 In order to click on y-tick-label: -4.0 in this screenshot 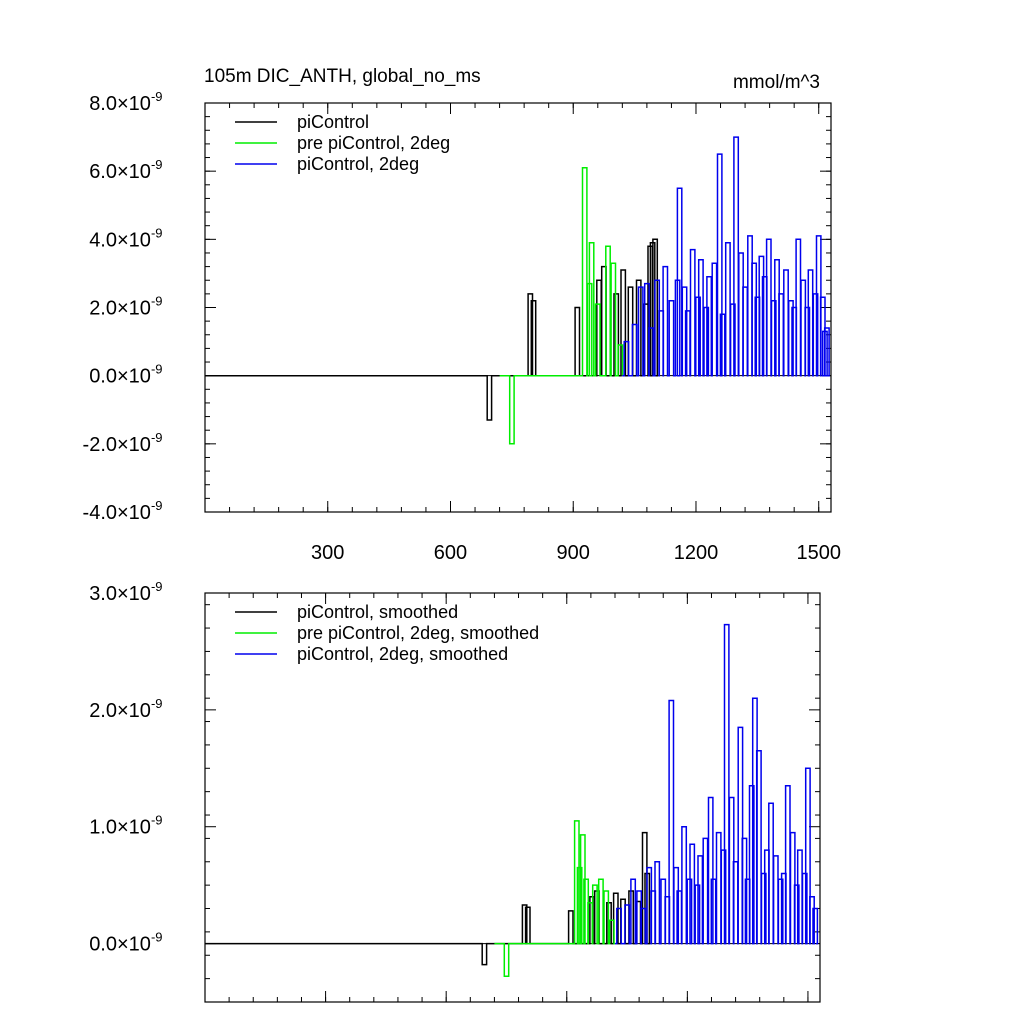, I will do `click(100, 513)`.